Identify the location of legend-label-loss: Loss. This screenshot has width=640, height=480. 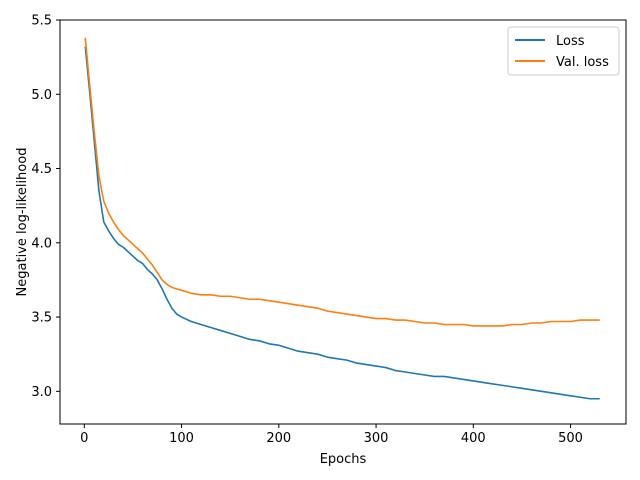
(570, 41).